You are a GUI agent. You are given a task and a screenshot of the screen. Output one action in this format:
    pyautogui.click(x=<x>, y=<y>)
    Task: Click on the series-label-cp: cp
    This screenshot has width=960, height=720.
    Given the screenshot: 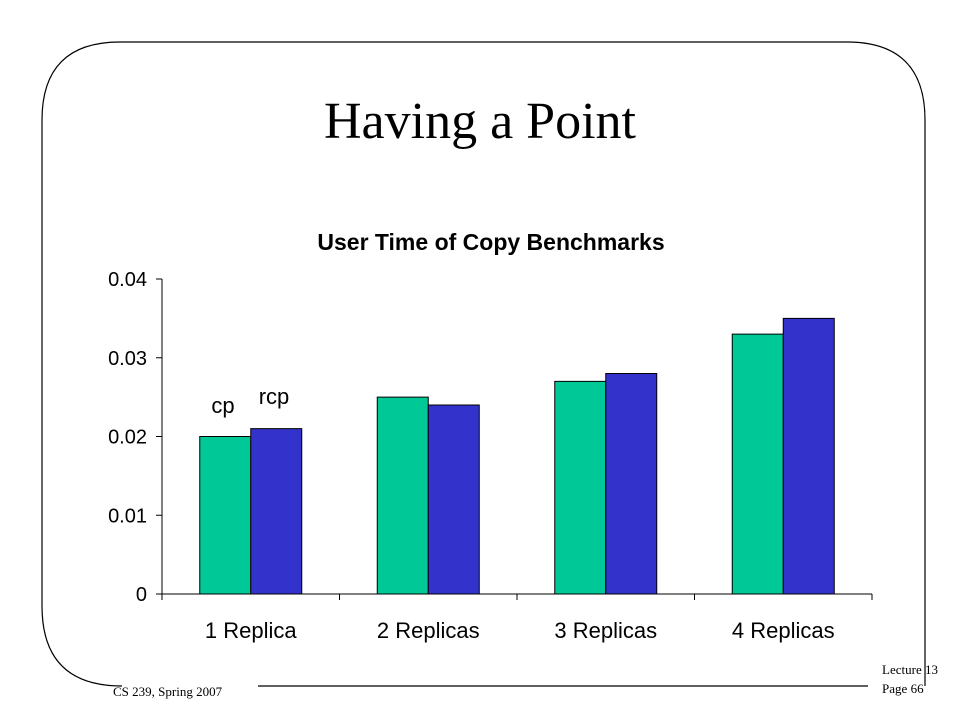 What is the action you would take?
    pyautogui.click(x=222, y=405)
    